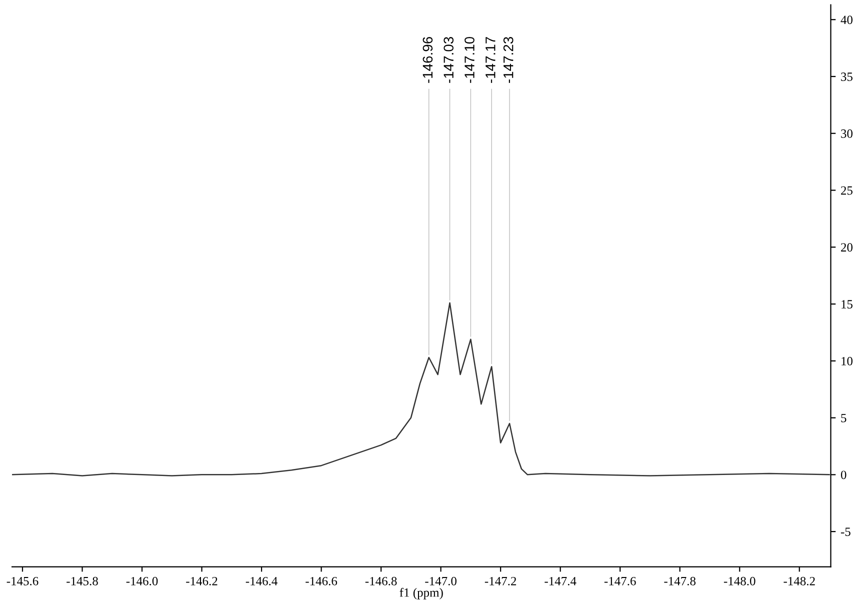 This screenshot has height=603, width=860. What do you see at coordinates (22, 581) in the screenshot?
I see `x-tick-label: -145.6` at bounding box center [22, 581].